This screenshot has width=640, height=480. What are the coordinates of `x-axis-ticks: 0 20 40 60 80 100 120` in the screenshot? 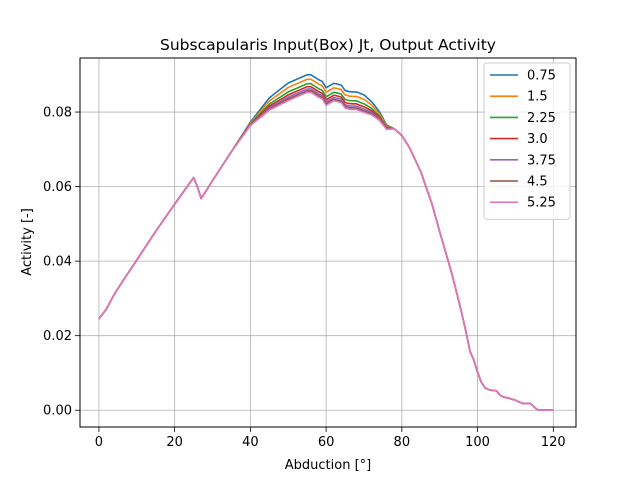 It's located at (330, 438).